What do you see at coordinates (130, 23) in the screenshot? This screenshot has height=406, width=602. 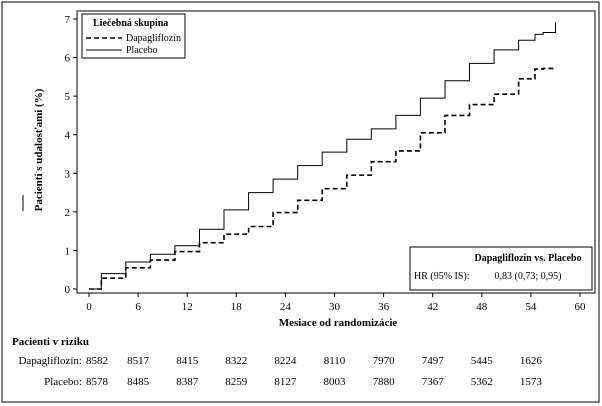 I see `legend-title: Liečebná skupina` at bounding box center [130, 23].